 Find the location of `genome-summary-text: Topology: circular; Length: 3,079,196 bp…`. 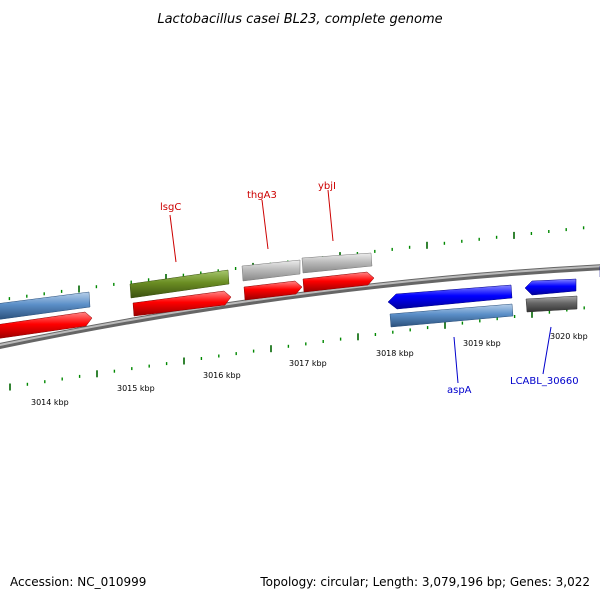

genome-summary-text: Topology: circular; Length: 3,079,196 bp… is located at coordinates (424, 582).